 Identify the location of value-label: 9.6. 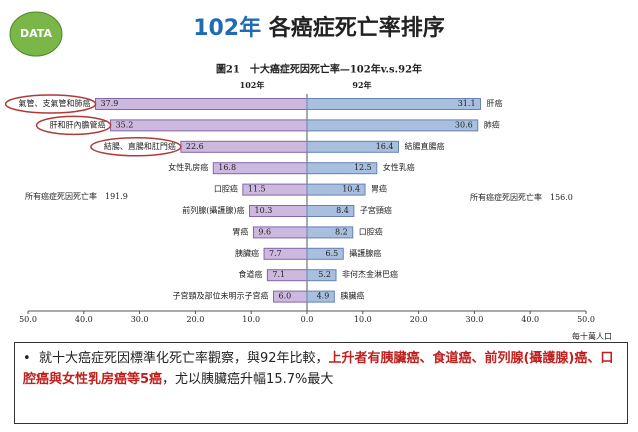
(264, 231).